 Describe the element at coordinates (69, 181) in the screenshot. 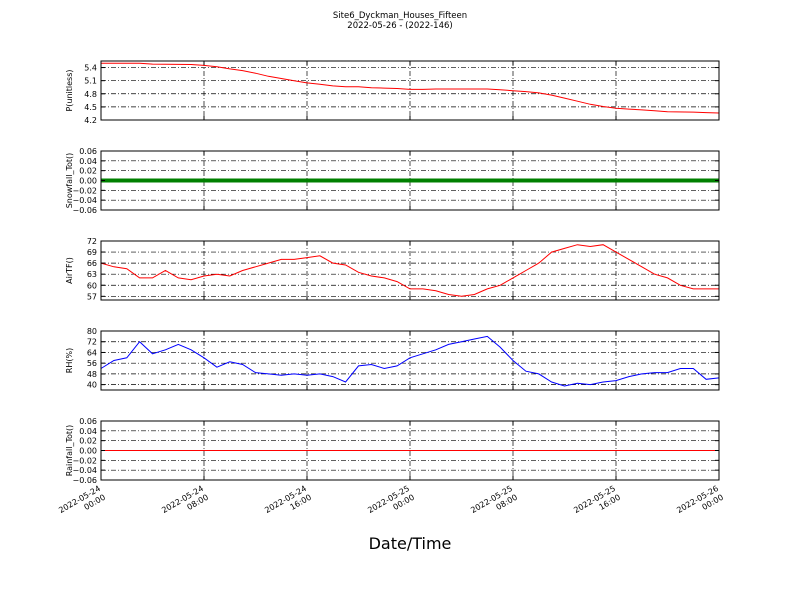

I see `y-axis-label: Snowfall_Tot()` at that location.